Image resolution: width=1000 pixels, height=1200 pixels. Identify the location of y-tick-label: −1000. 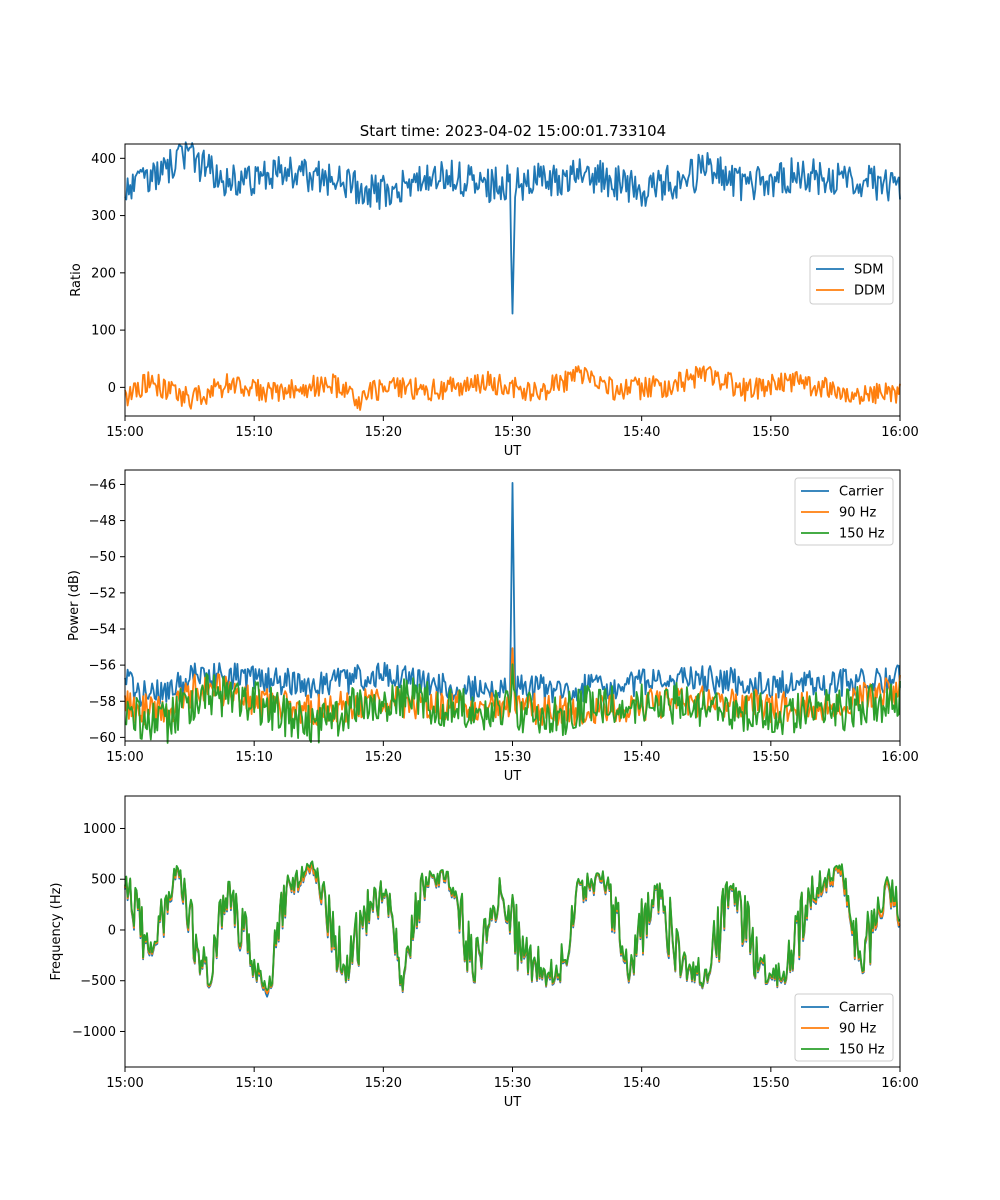
(94, 1032).